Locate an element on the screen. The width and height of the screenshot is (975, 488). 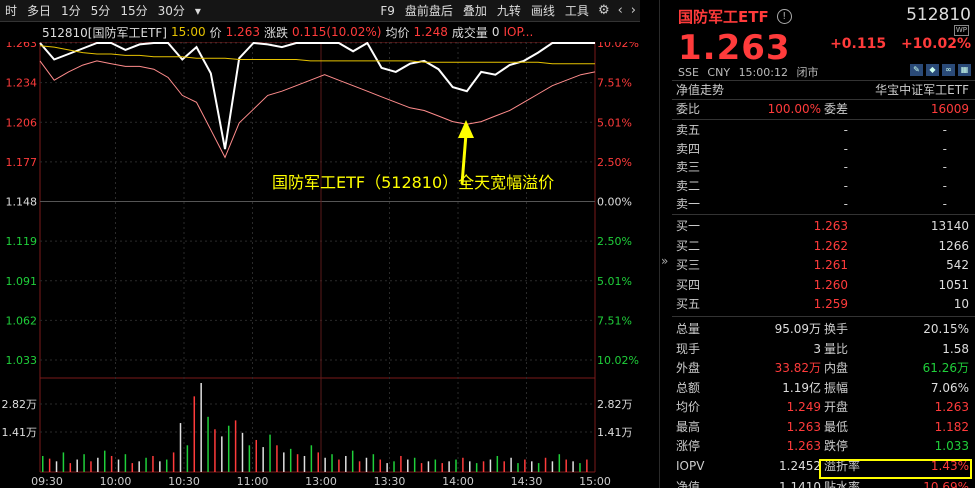
ask-row: 卖五 - - is located at coordinates (823, 130).